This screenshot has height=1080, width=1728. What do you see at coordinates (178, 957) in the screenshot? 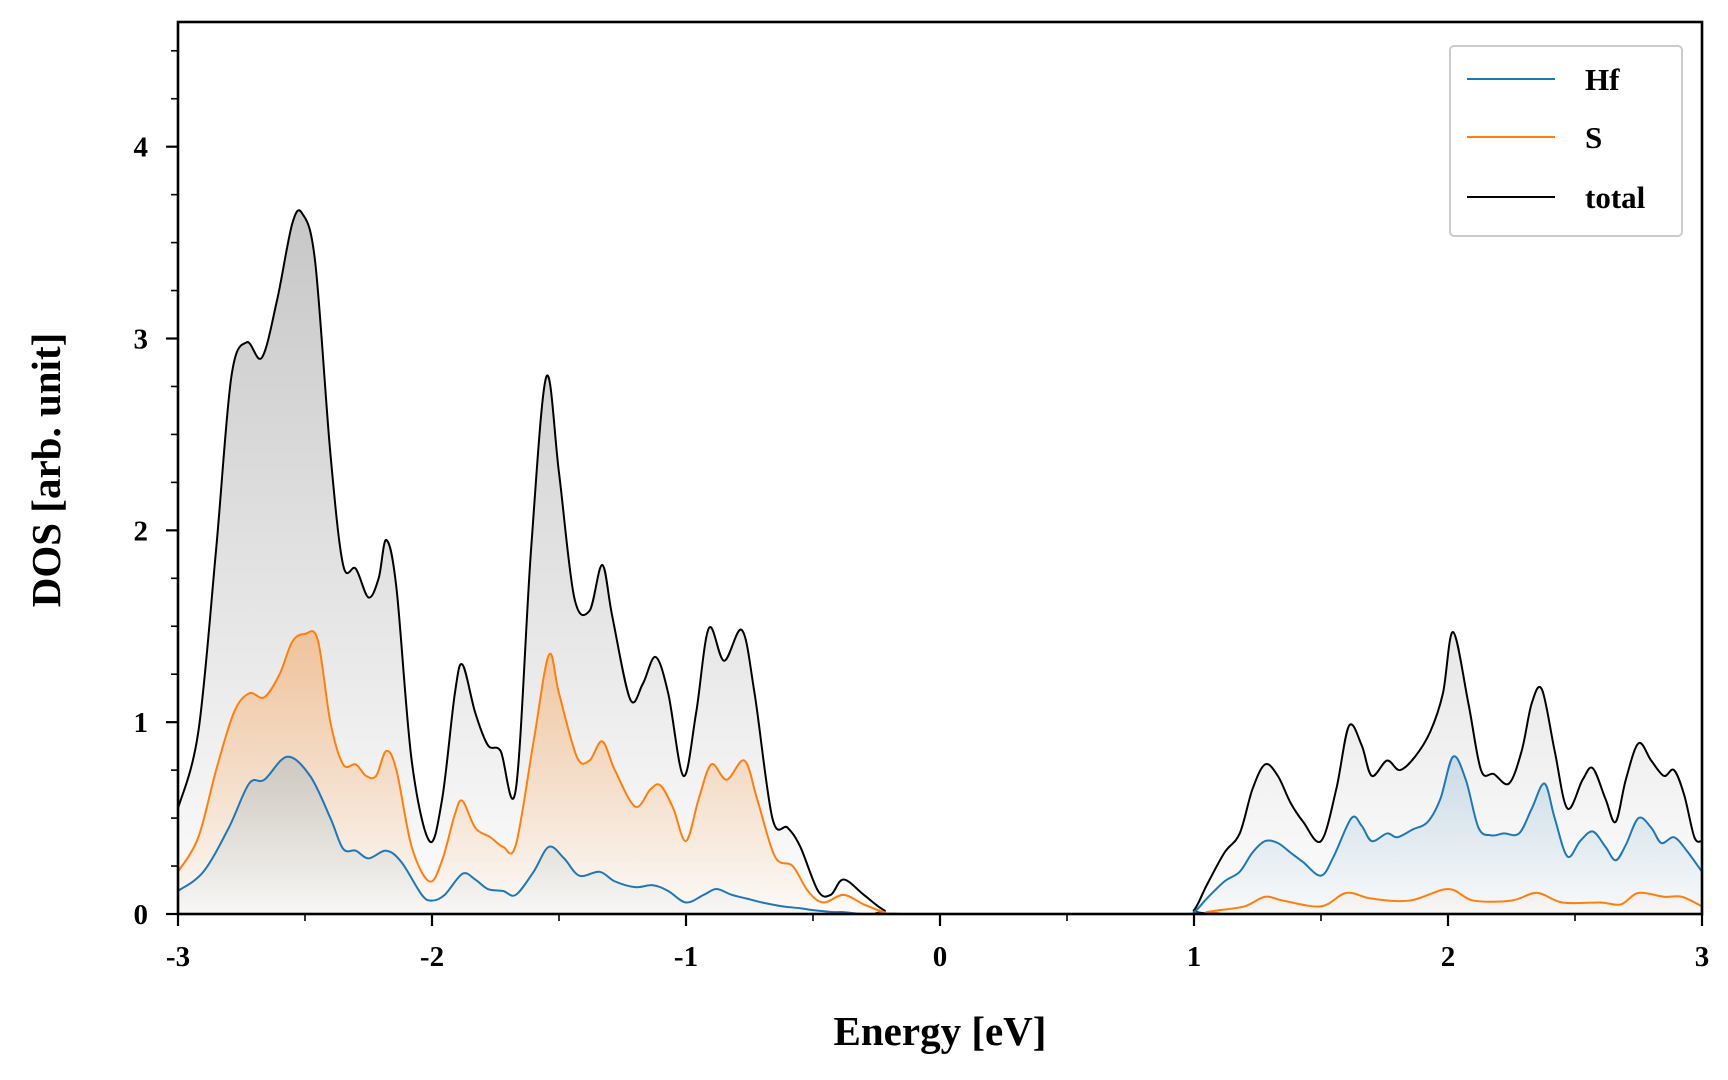
I see `x-tick-label: -3` at bounding box center [178, 957].